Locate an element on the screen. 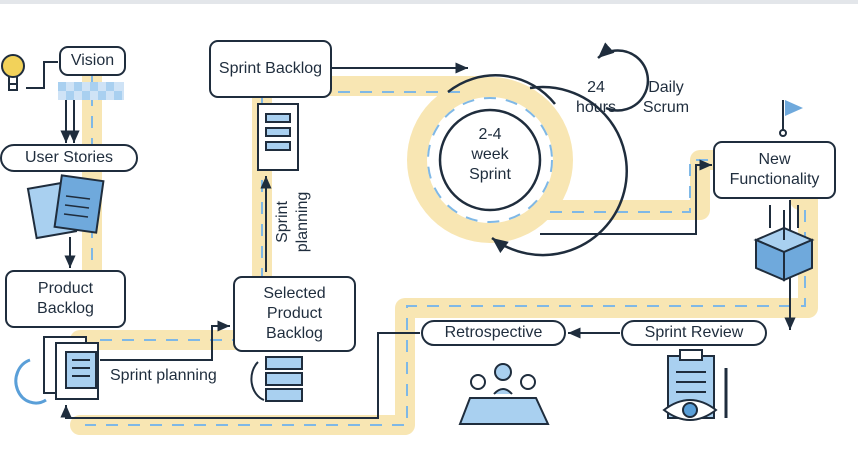  backlog-documents-icon is located at coordinates (71, 368).